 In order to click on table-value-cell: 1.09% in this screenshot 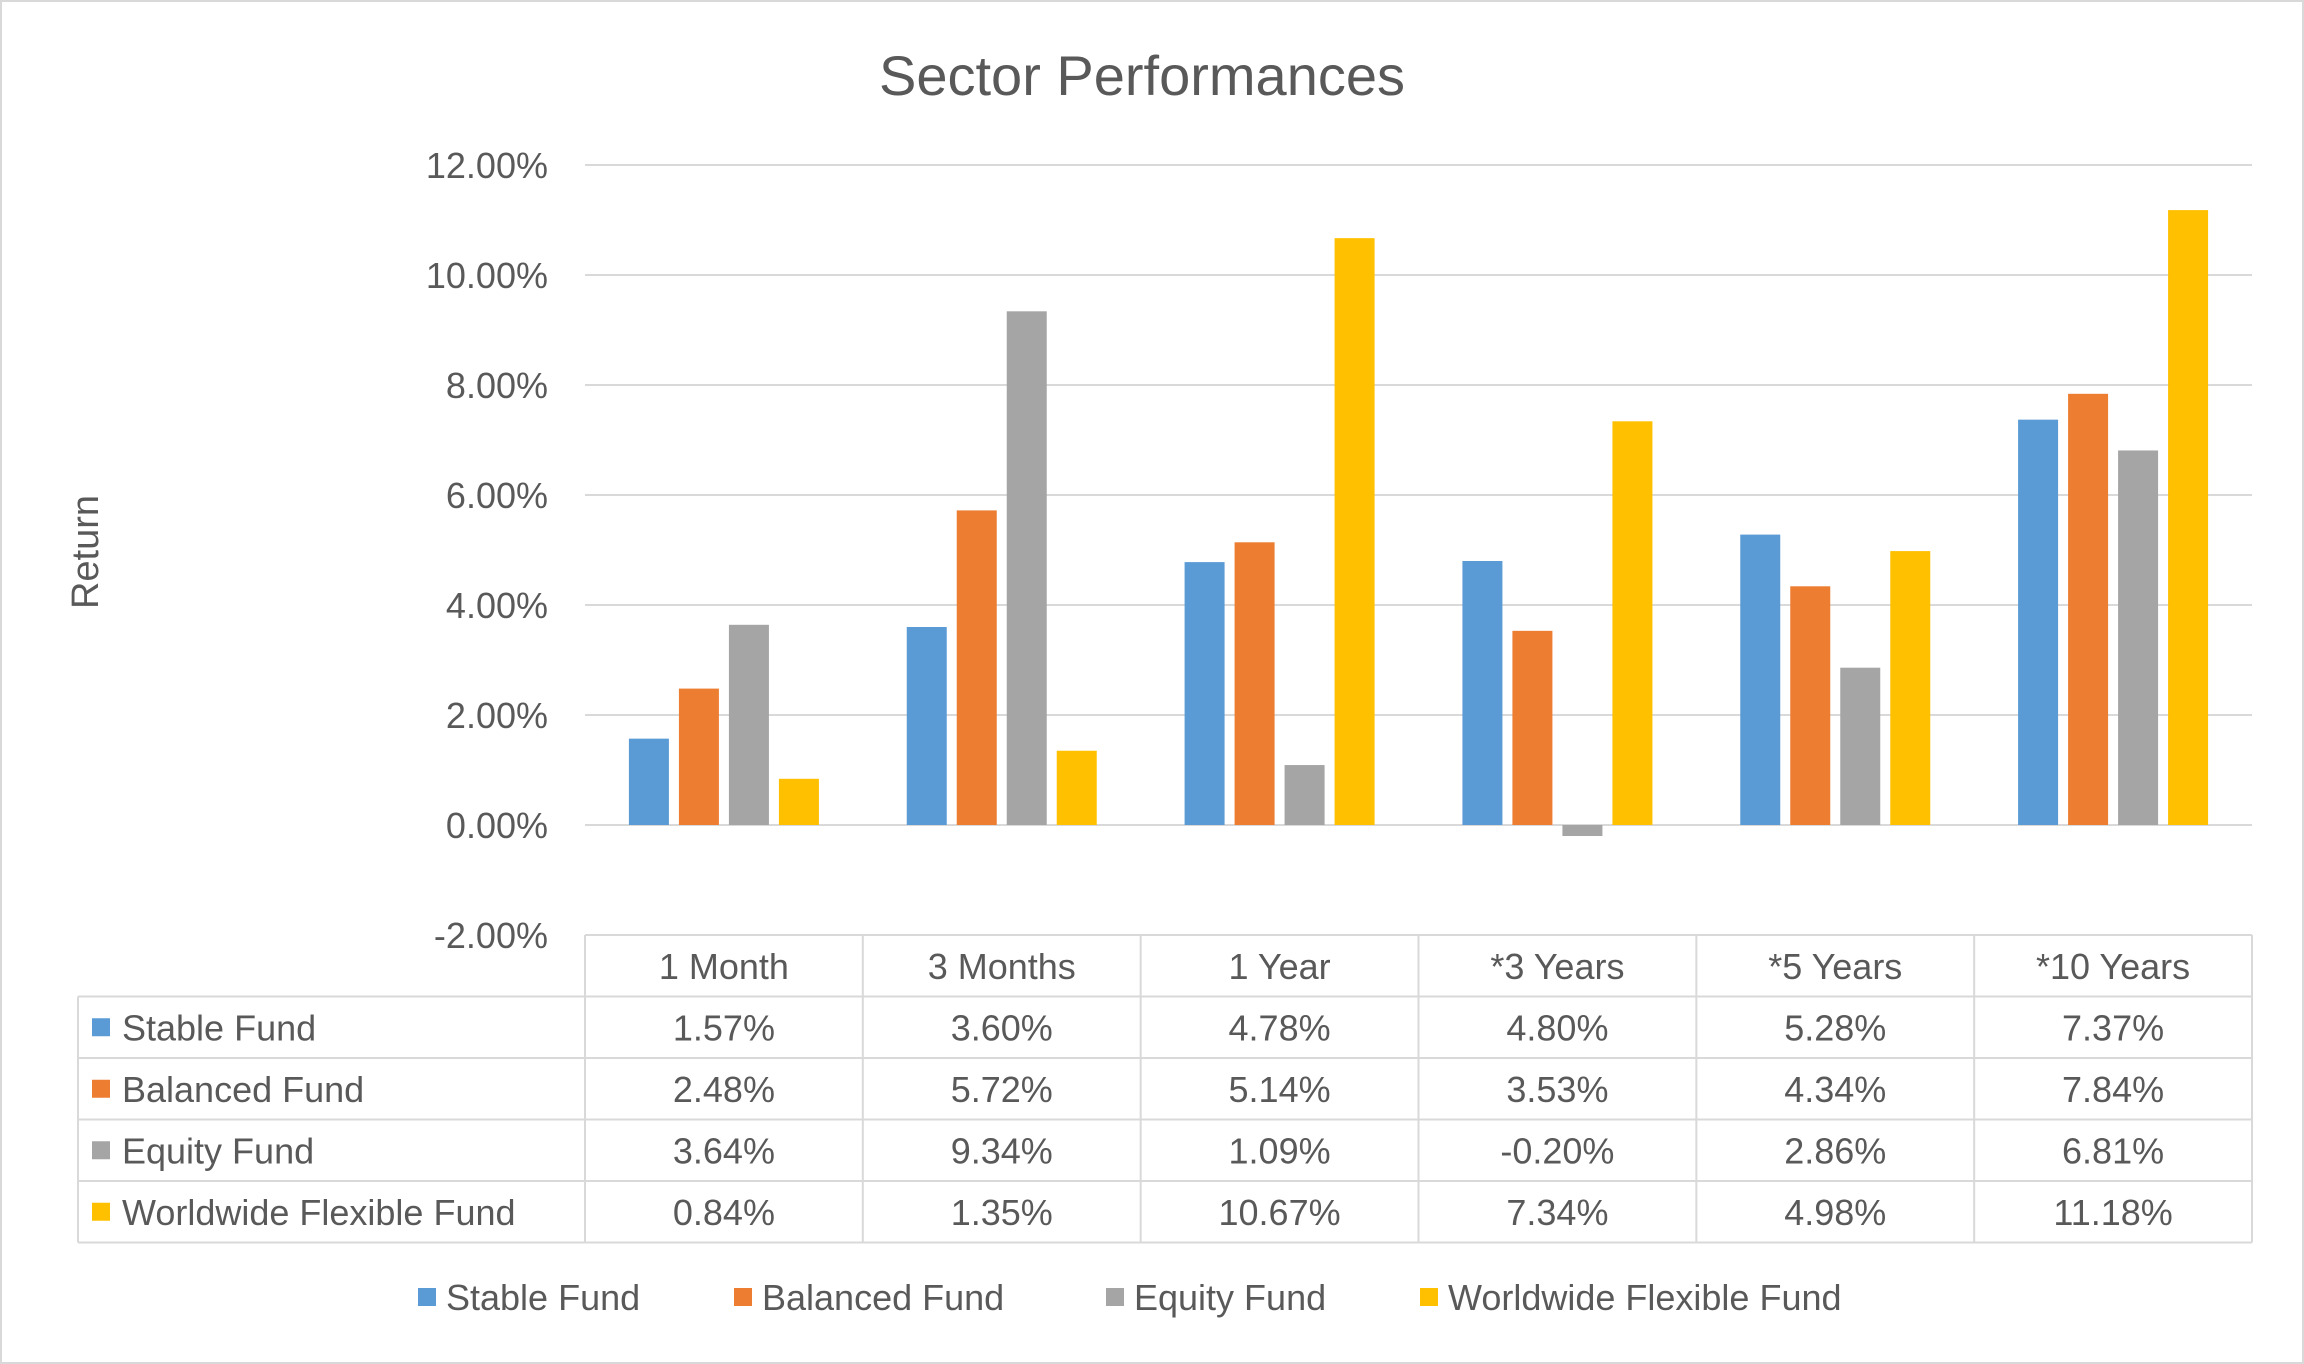, I will do `click(1280, 1150)`.